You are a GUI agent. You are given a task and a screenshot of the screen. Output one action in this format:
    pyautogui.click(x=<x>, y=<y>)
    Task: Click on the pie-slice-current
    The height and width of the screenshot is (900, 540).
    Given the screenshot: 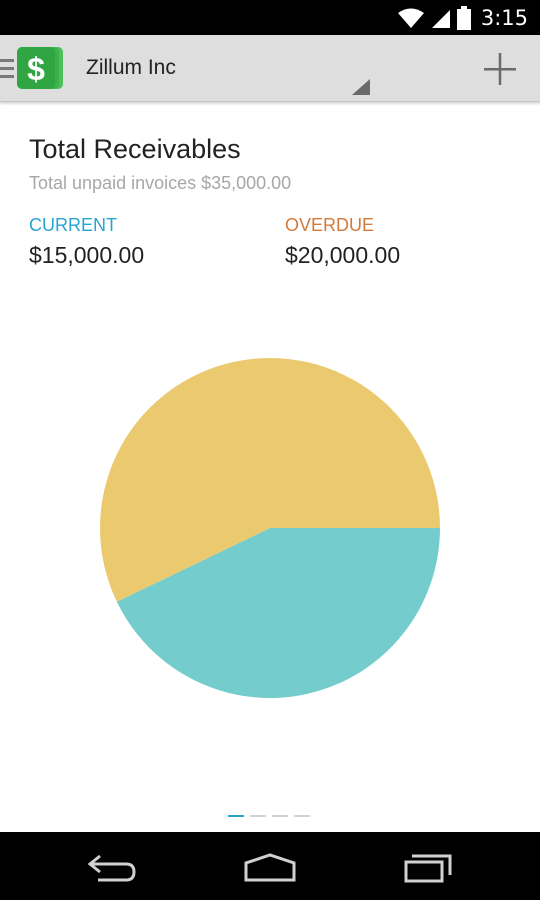 What is the action you would take?
    pyautogui.click(x=278, y=613)
    